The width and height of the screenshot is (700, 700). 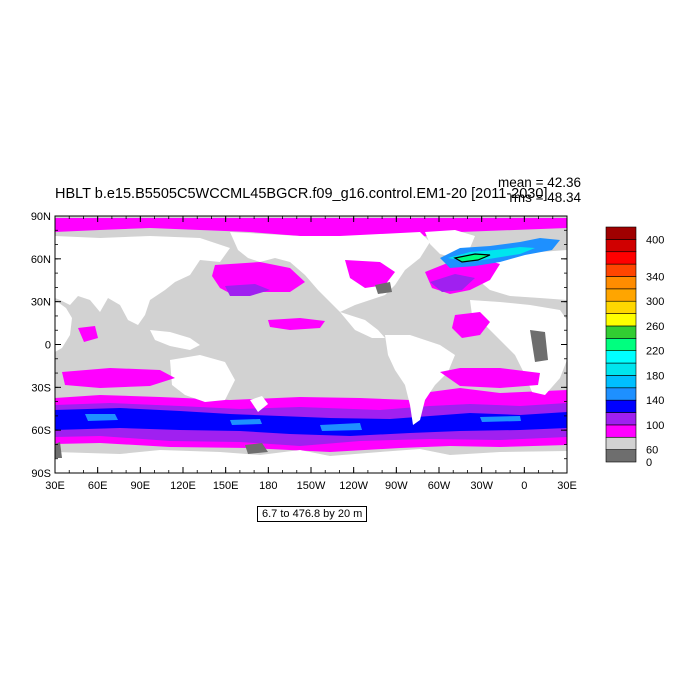 What do you see at coordinates (183, 486) in the screenshot?
I see `lon-tick-label: 120E` at bounding box center [183, 486].